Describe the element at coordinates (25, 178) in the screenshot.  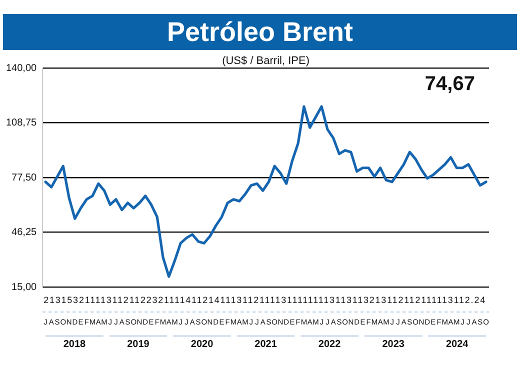
I see `y-tick-label: 77,50` at that location.